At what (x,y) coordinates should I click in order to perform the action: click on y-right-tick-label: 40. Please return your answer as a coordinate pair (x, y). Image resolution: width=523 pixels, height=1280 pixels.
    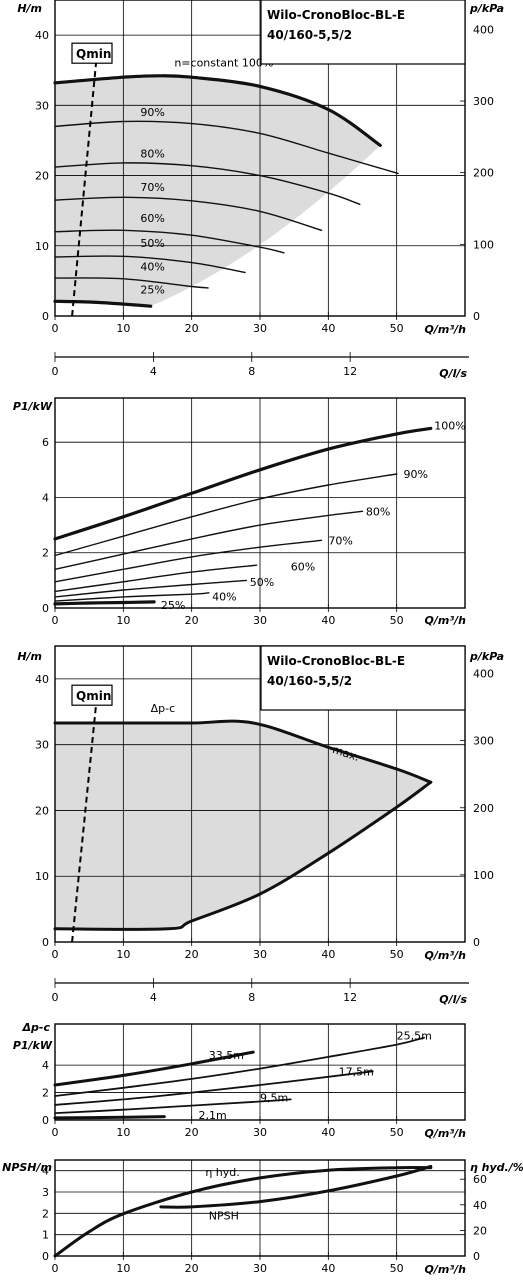
    Looking at the image, I should click on (480, 1205).